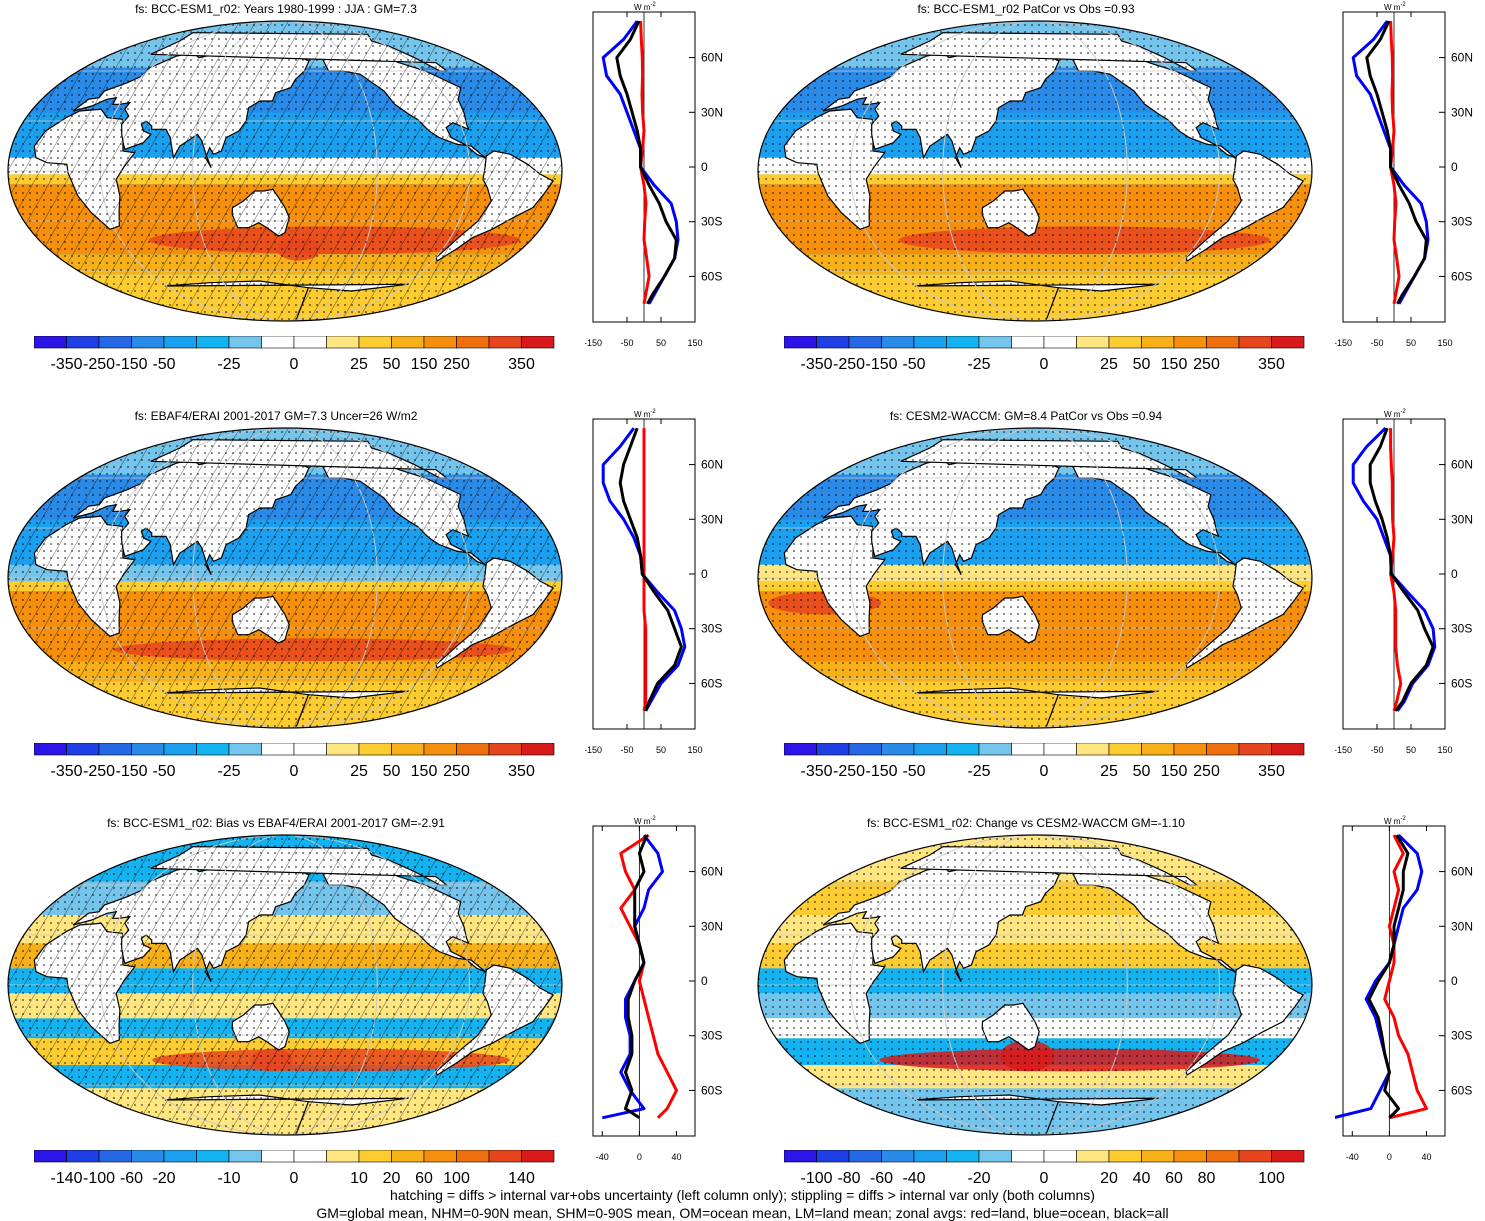  Describe the element at coordinates (521, 364) in the screenshot. I see `colorbar-label: 350` at that location.